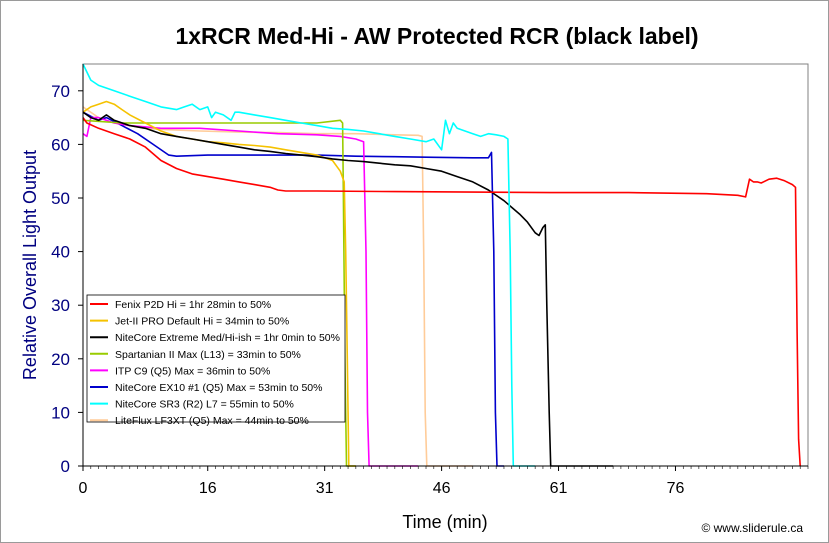  What do you see at coordinates (444, 522) in the screenshot?
I see `x-axis-label: Time (min)` at bounding box center [444, 522].